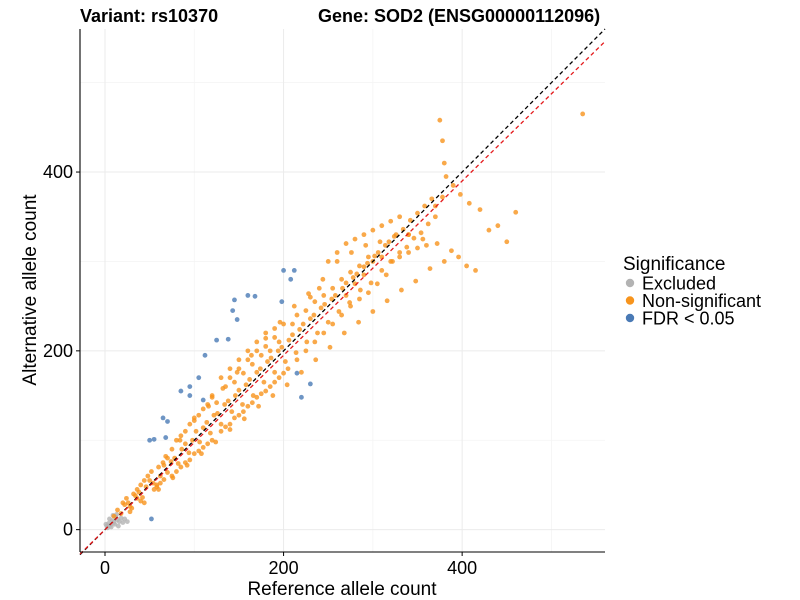  Describe the element at coordinates (149, 16) in the screenshot. I see `chart-title-variant: Variant: rs10370` at that location.